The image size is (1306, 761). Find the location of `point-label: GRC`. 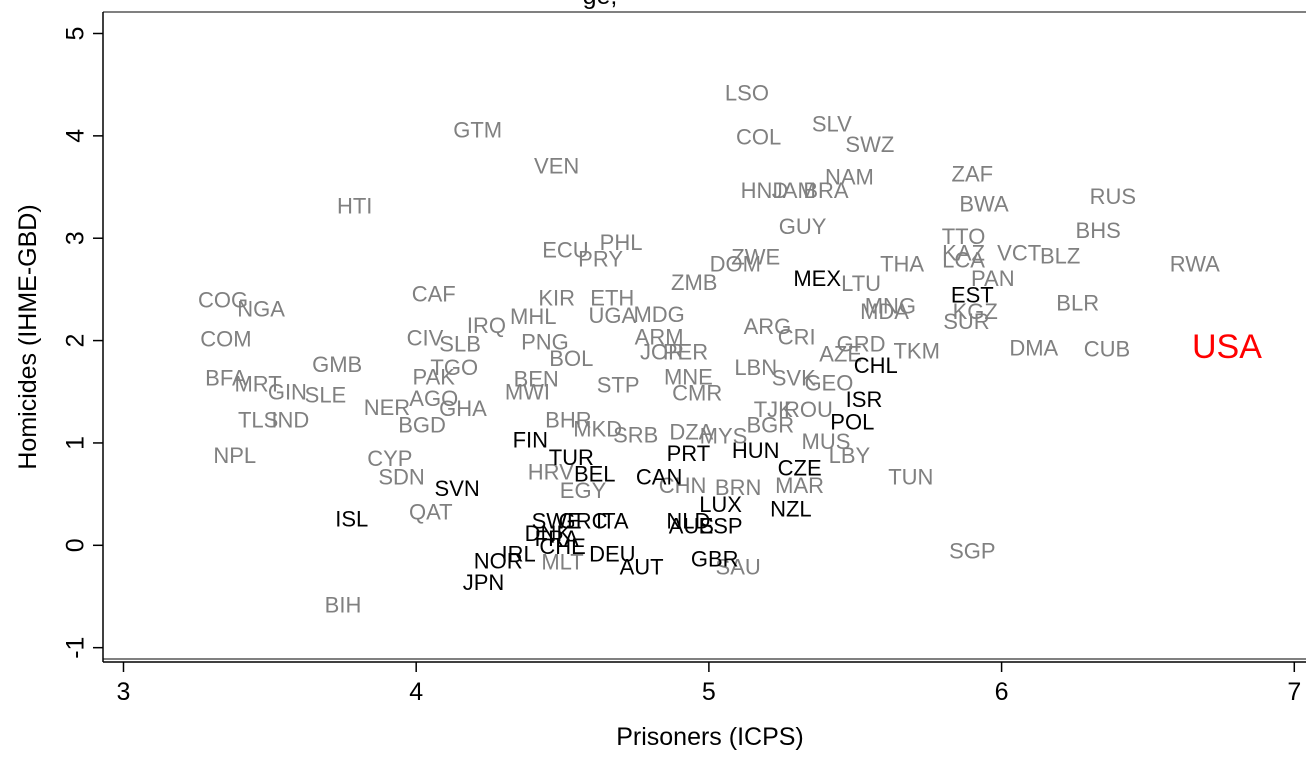

point-label: GRC is located at coordinates (583, 521).